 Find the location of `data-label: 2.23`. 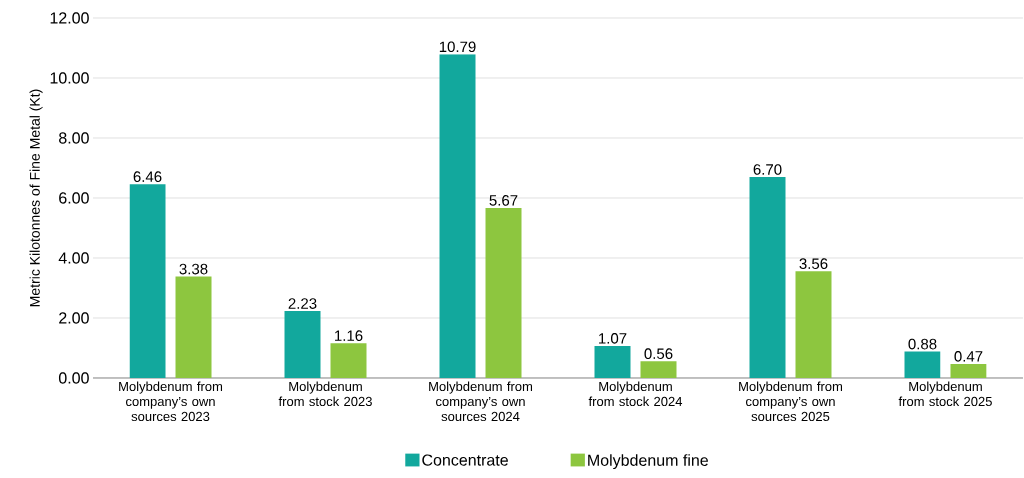

data-label: 2.23 is located at coordinates (302, 303).